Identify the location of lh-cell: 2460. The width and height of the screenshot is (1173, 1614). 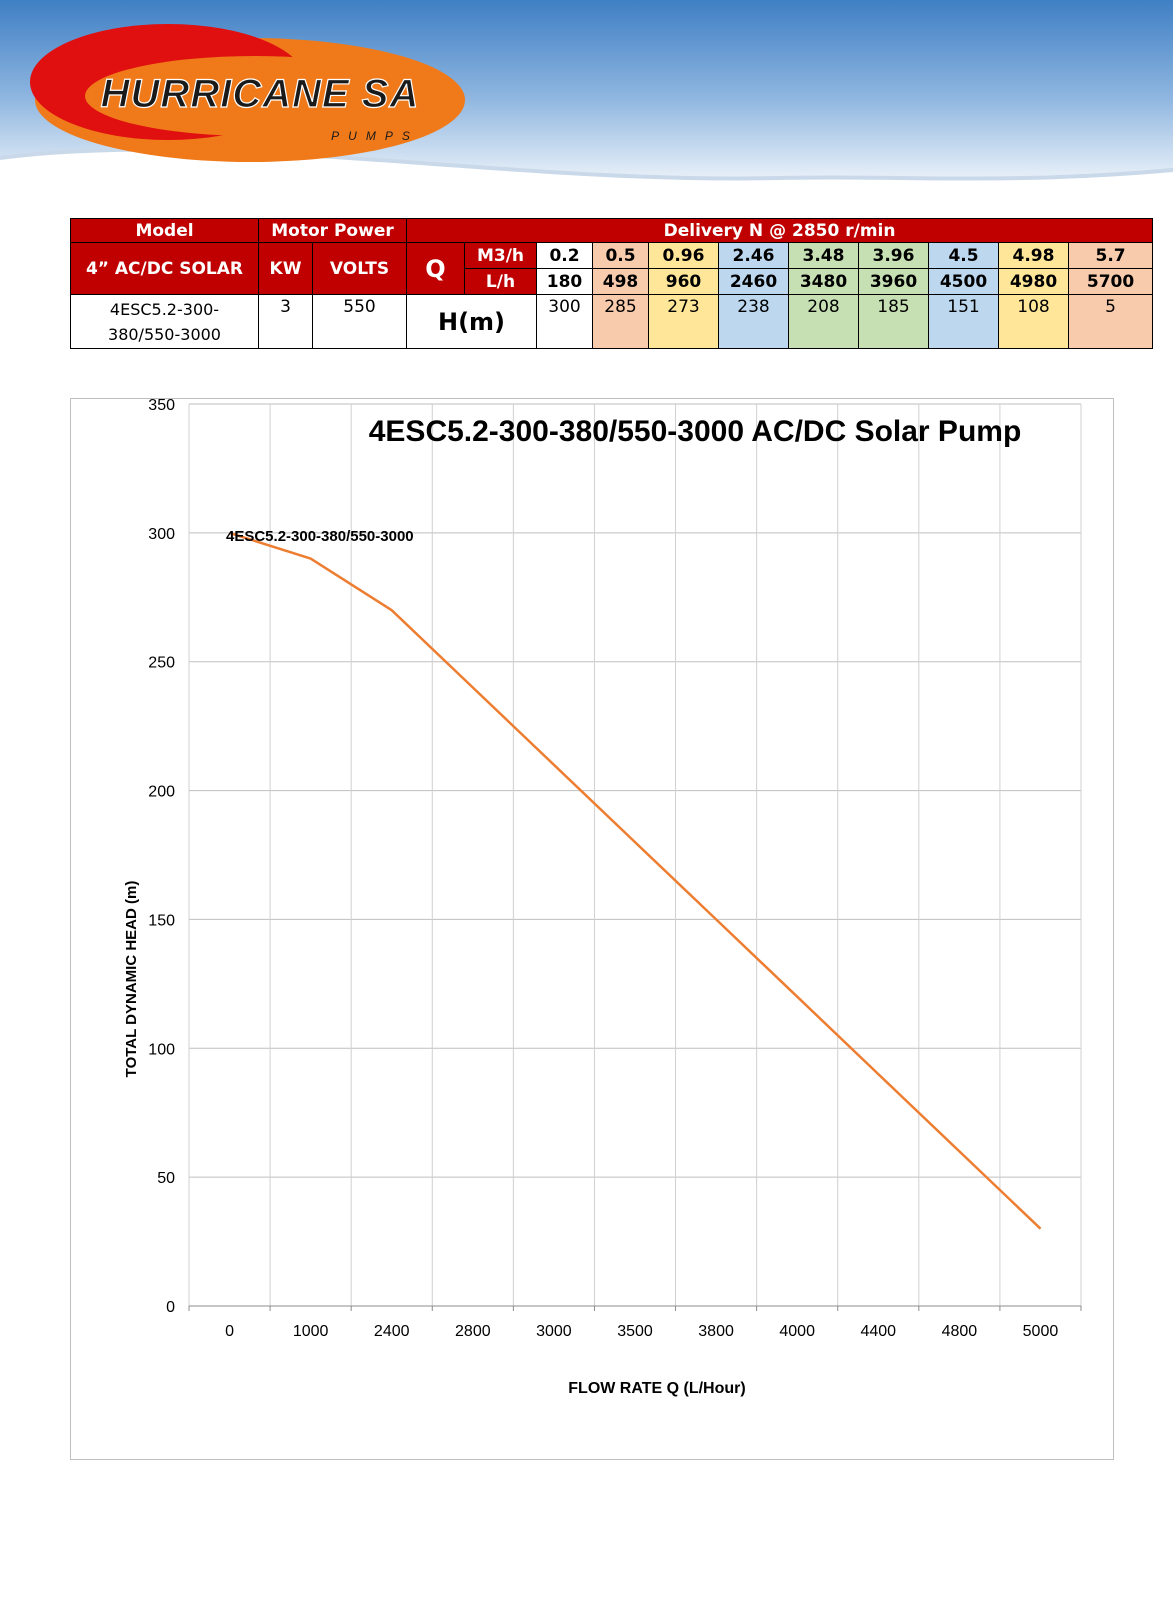
(753, 281).